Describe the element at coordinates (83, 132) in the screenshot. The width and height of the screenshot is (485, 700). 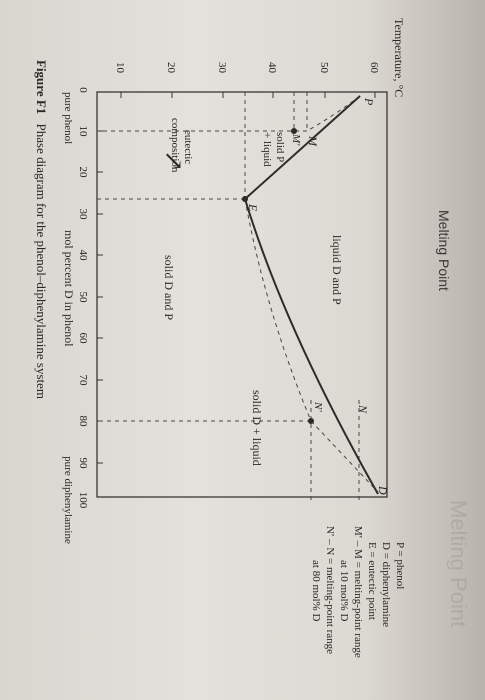
I see `x-tick-10: 10` at that location.